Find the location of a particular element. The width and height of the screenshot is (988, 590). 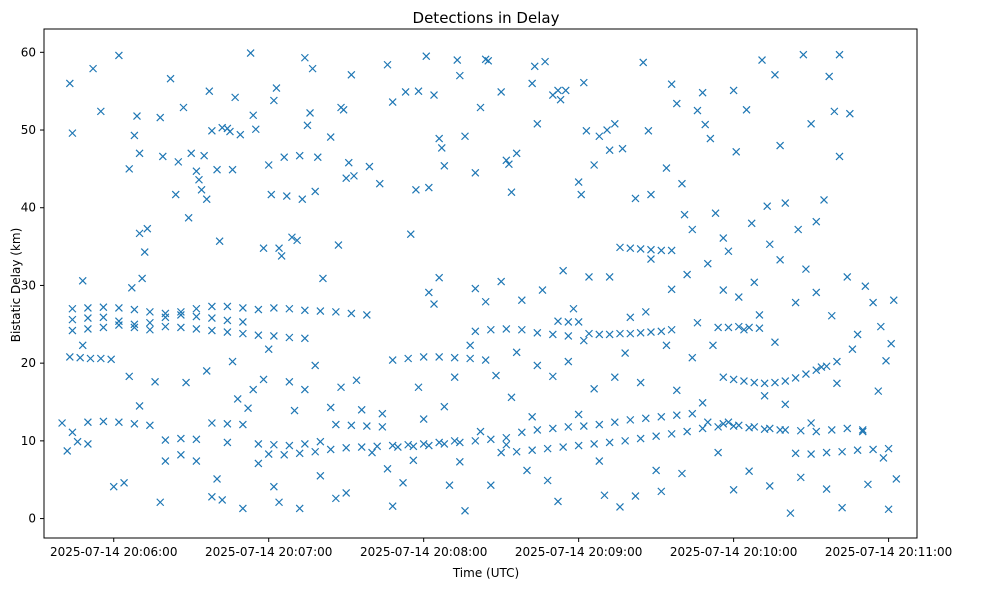

y-tick-label: 20 is located at coordinates (28, 363).